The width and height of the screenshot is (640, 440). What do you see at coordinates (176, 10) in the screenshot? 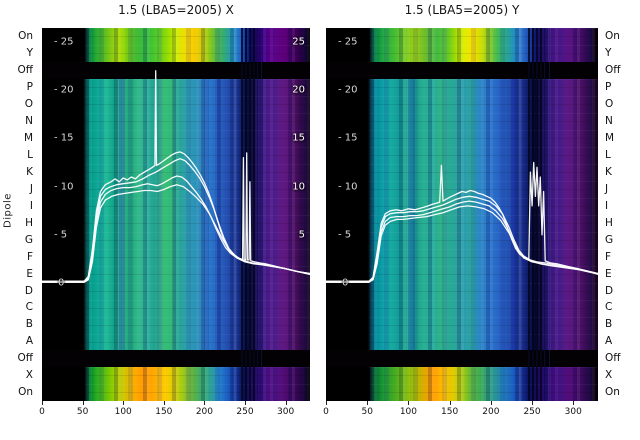
I see `panel-x-title: 1.5 (LBA5=2005) X` at bounding box center [176, 10].